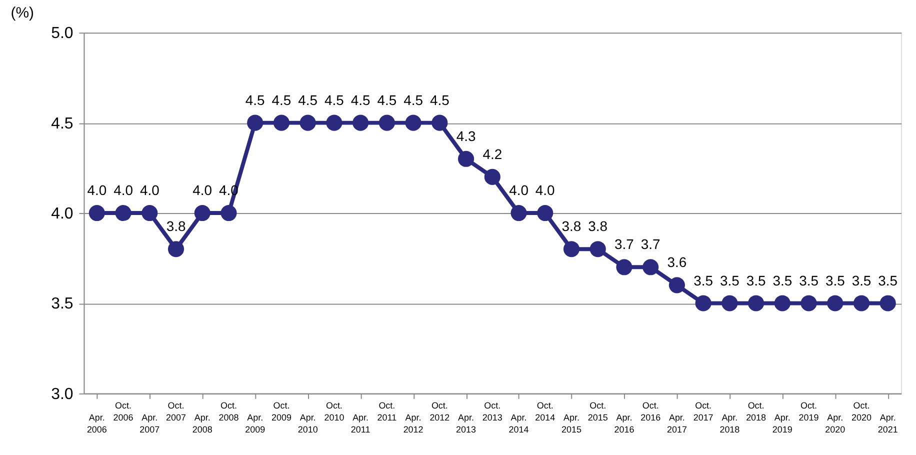 This screenshot has height=455, width=916. What do you see at coordinates (123, 411) in the screenshot?
I see `x-tick-label: Oct. 2006` at bounding box center [123, 411].